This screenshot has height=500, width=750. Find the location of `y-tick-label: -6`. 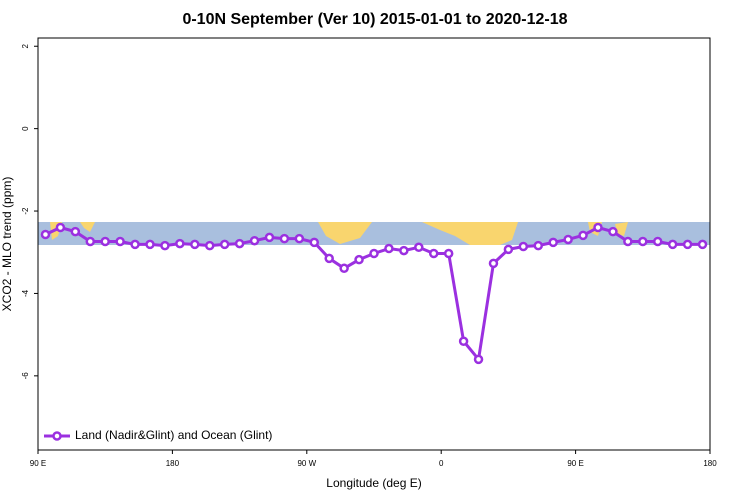

y-tick-label: -6 is located at coordinates (25, 376).